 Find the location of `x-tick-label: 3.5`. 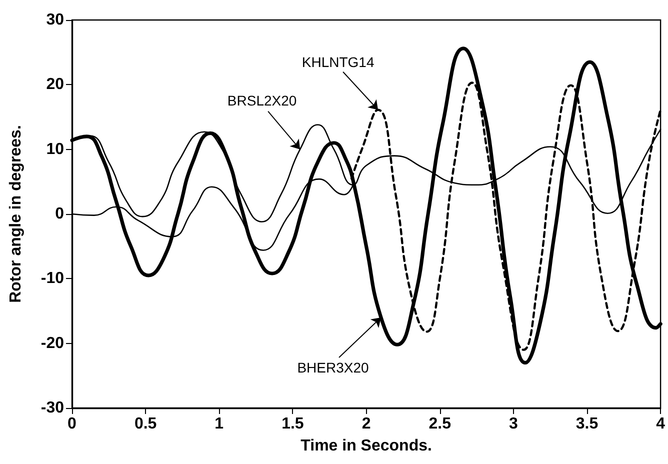

x-tick-label: 3.5 is located at coordinates (587, 424).